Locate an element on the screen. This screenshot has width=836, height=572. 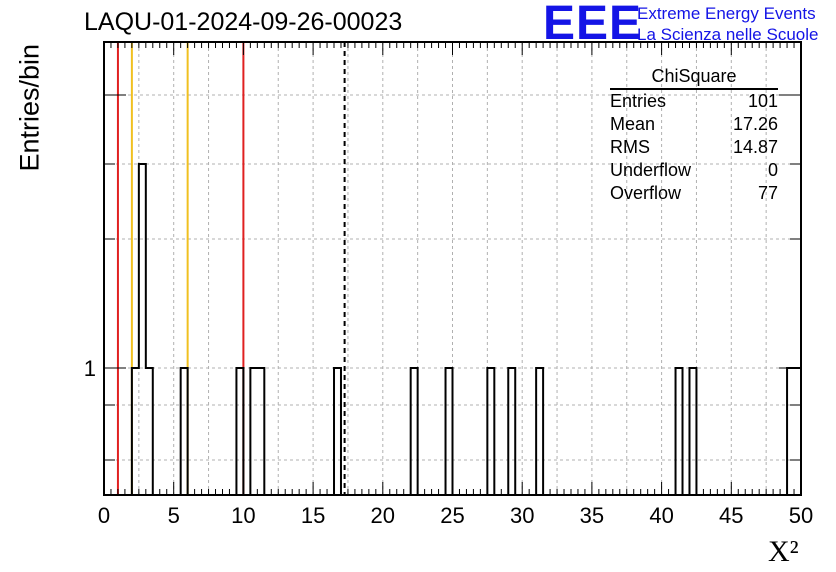
x-tick-label: 20 is located at coordinates (383, 515).